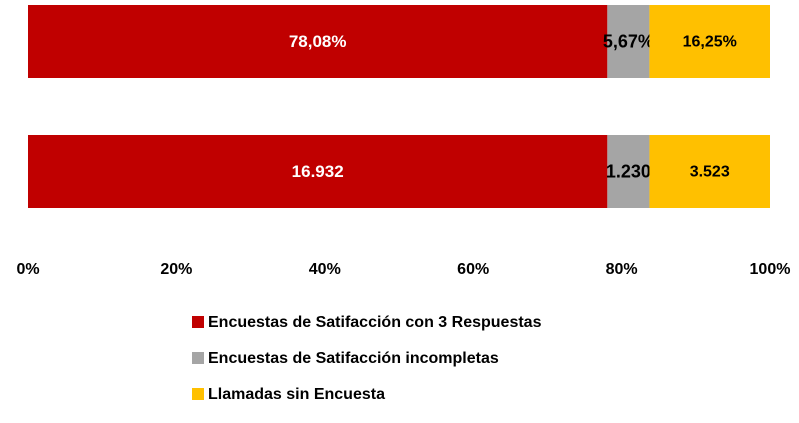 This screenshot has height=423, width=799. I want to click on x-tick-label: 20%, so click(176, 269).